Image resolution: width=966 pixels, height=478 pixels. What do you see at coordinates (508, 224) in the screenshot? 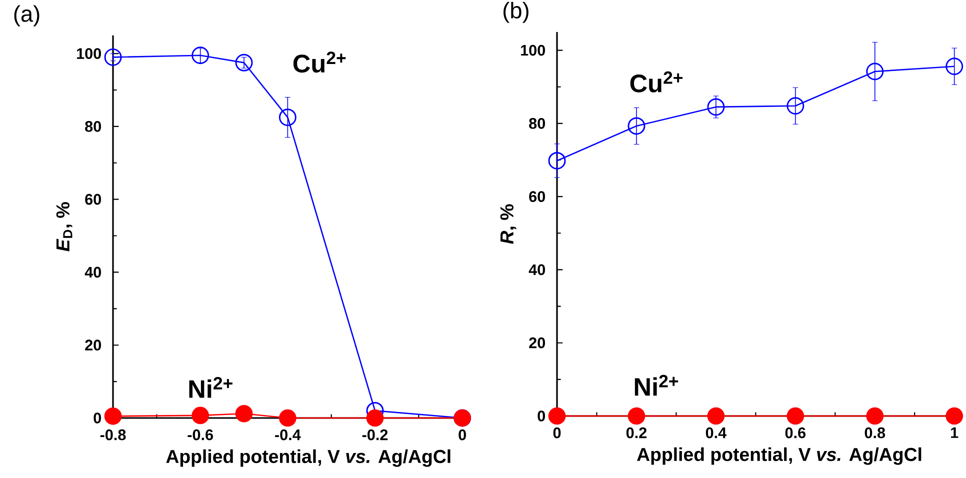
I see `y-axis-title: R, %` at bounding box center [508, 224].